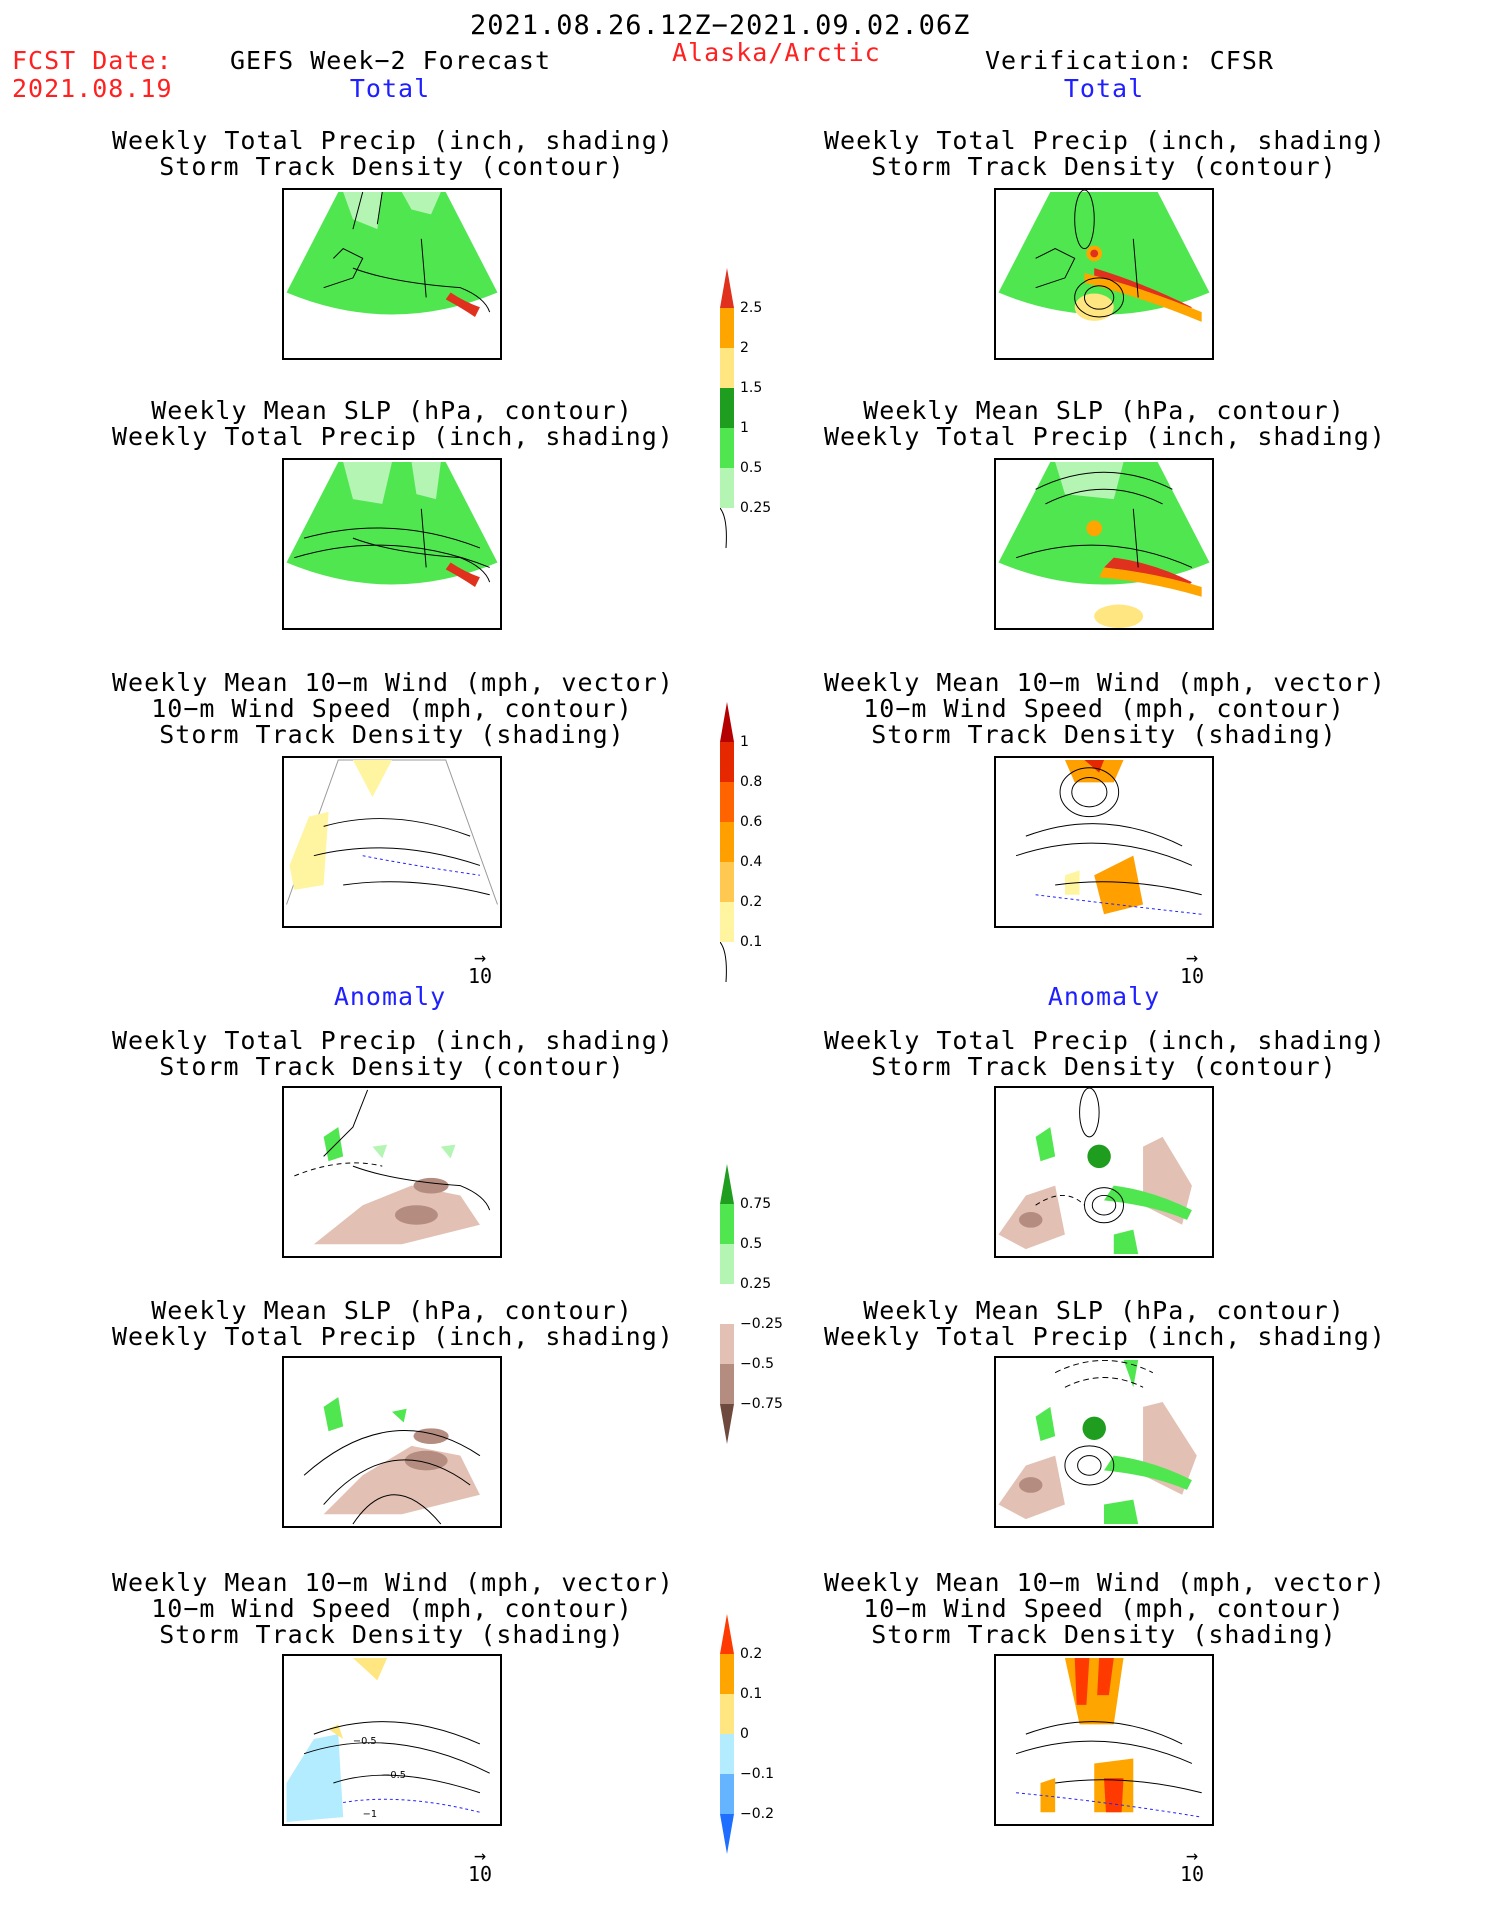  Describe the element at coordinates (744, 1734) in the screenshot. I see `colorbar-tick-label: 0` at that location.